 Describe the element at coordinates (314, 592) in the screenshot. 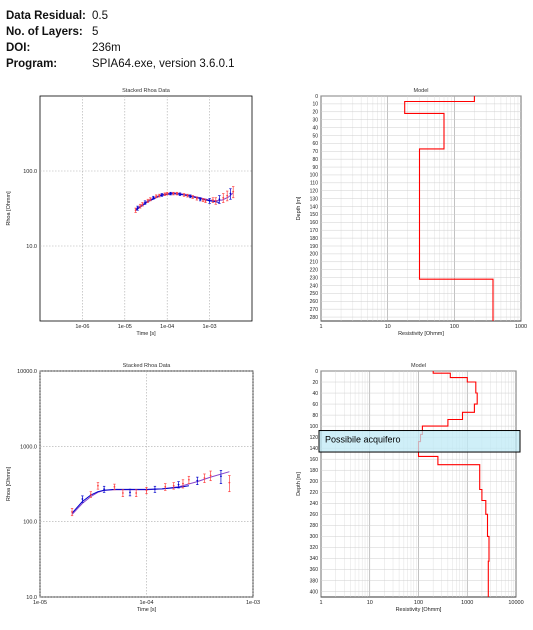

I see `y-tick-label: 400` at that location.